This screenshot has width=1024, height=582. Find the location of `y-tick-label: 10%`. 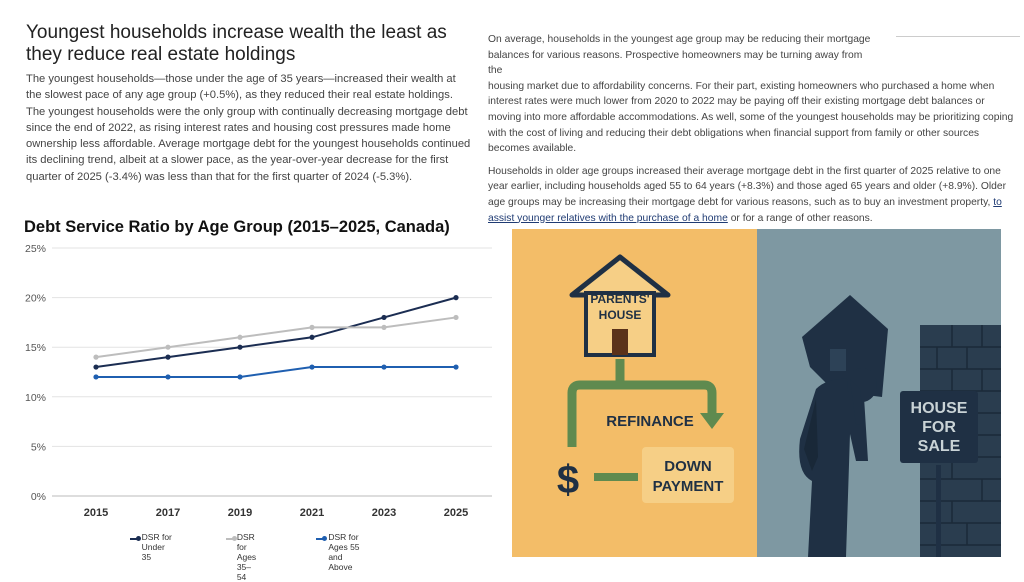

y-tick-label: 10% is located at coordinates (35, 398).